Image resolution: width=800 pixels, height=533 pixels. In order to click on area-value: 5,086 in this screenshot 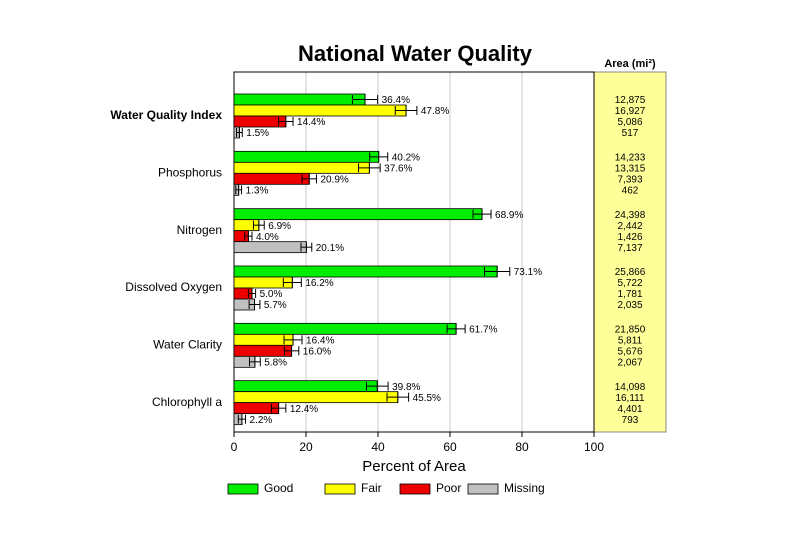, I will do `click(629, 122)`.